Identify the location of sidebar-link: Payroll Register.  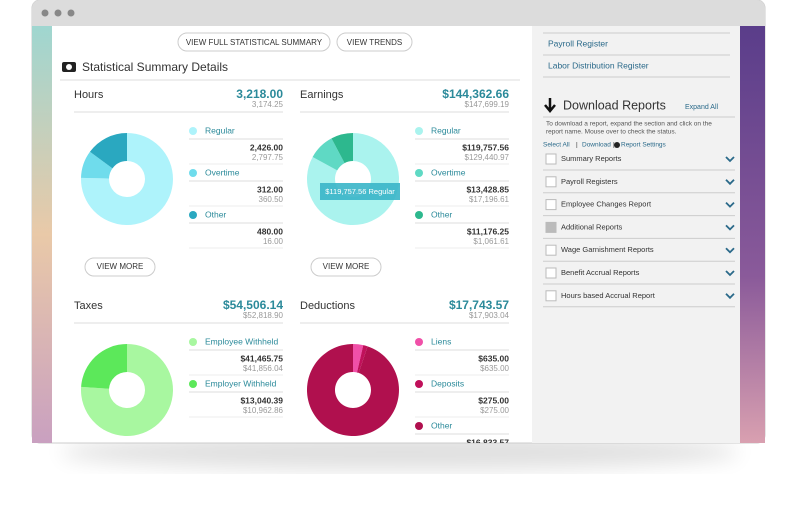
(578, 43).